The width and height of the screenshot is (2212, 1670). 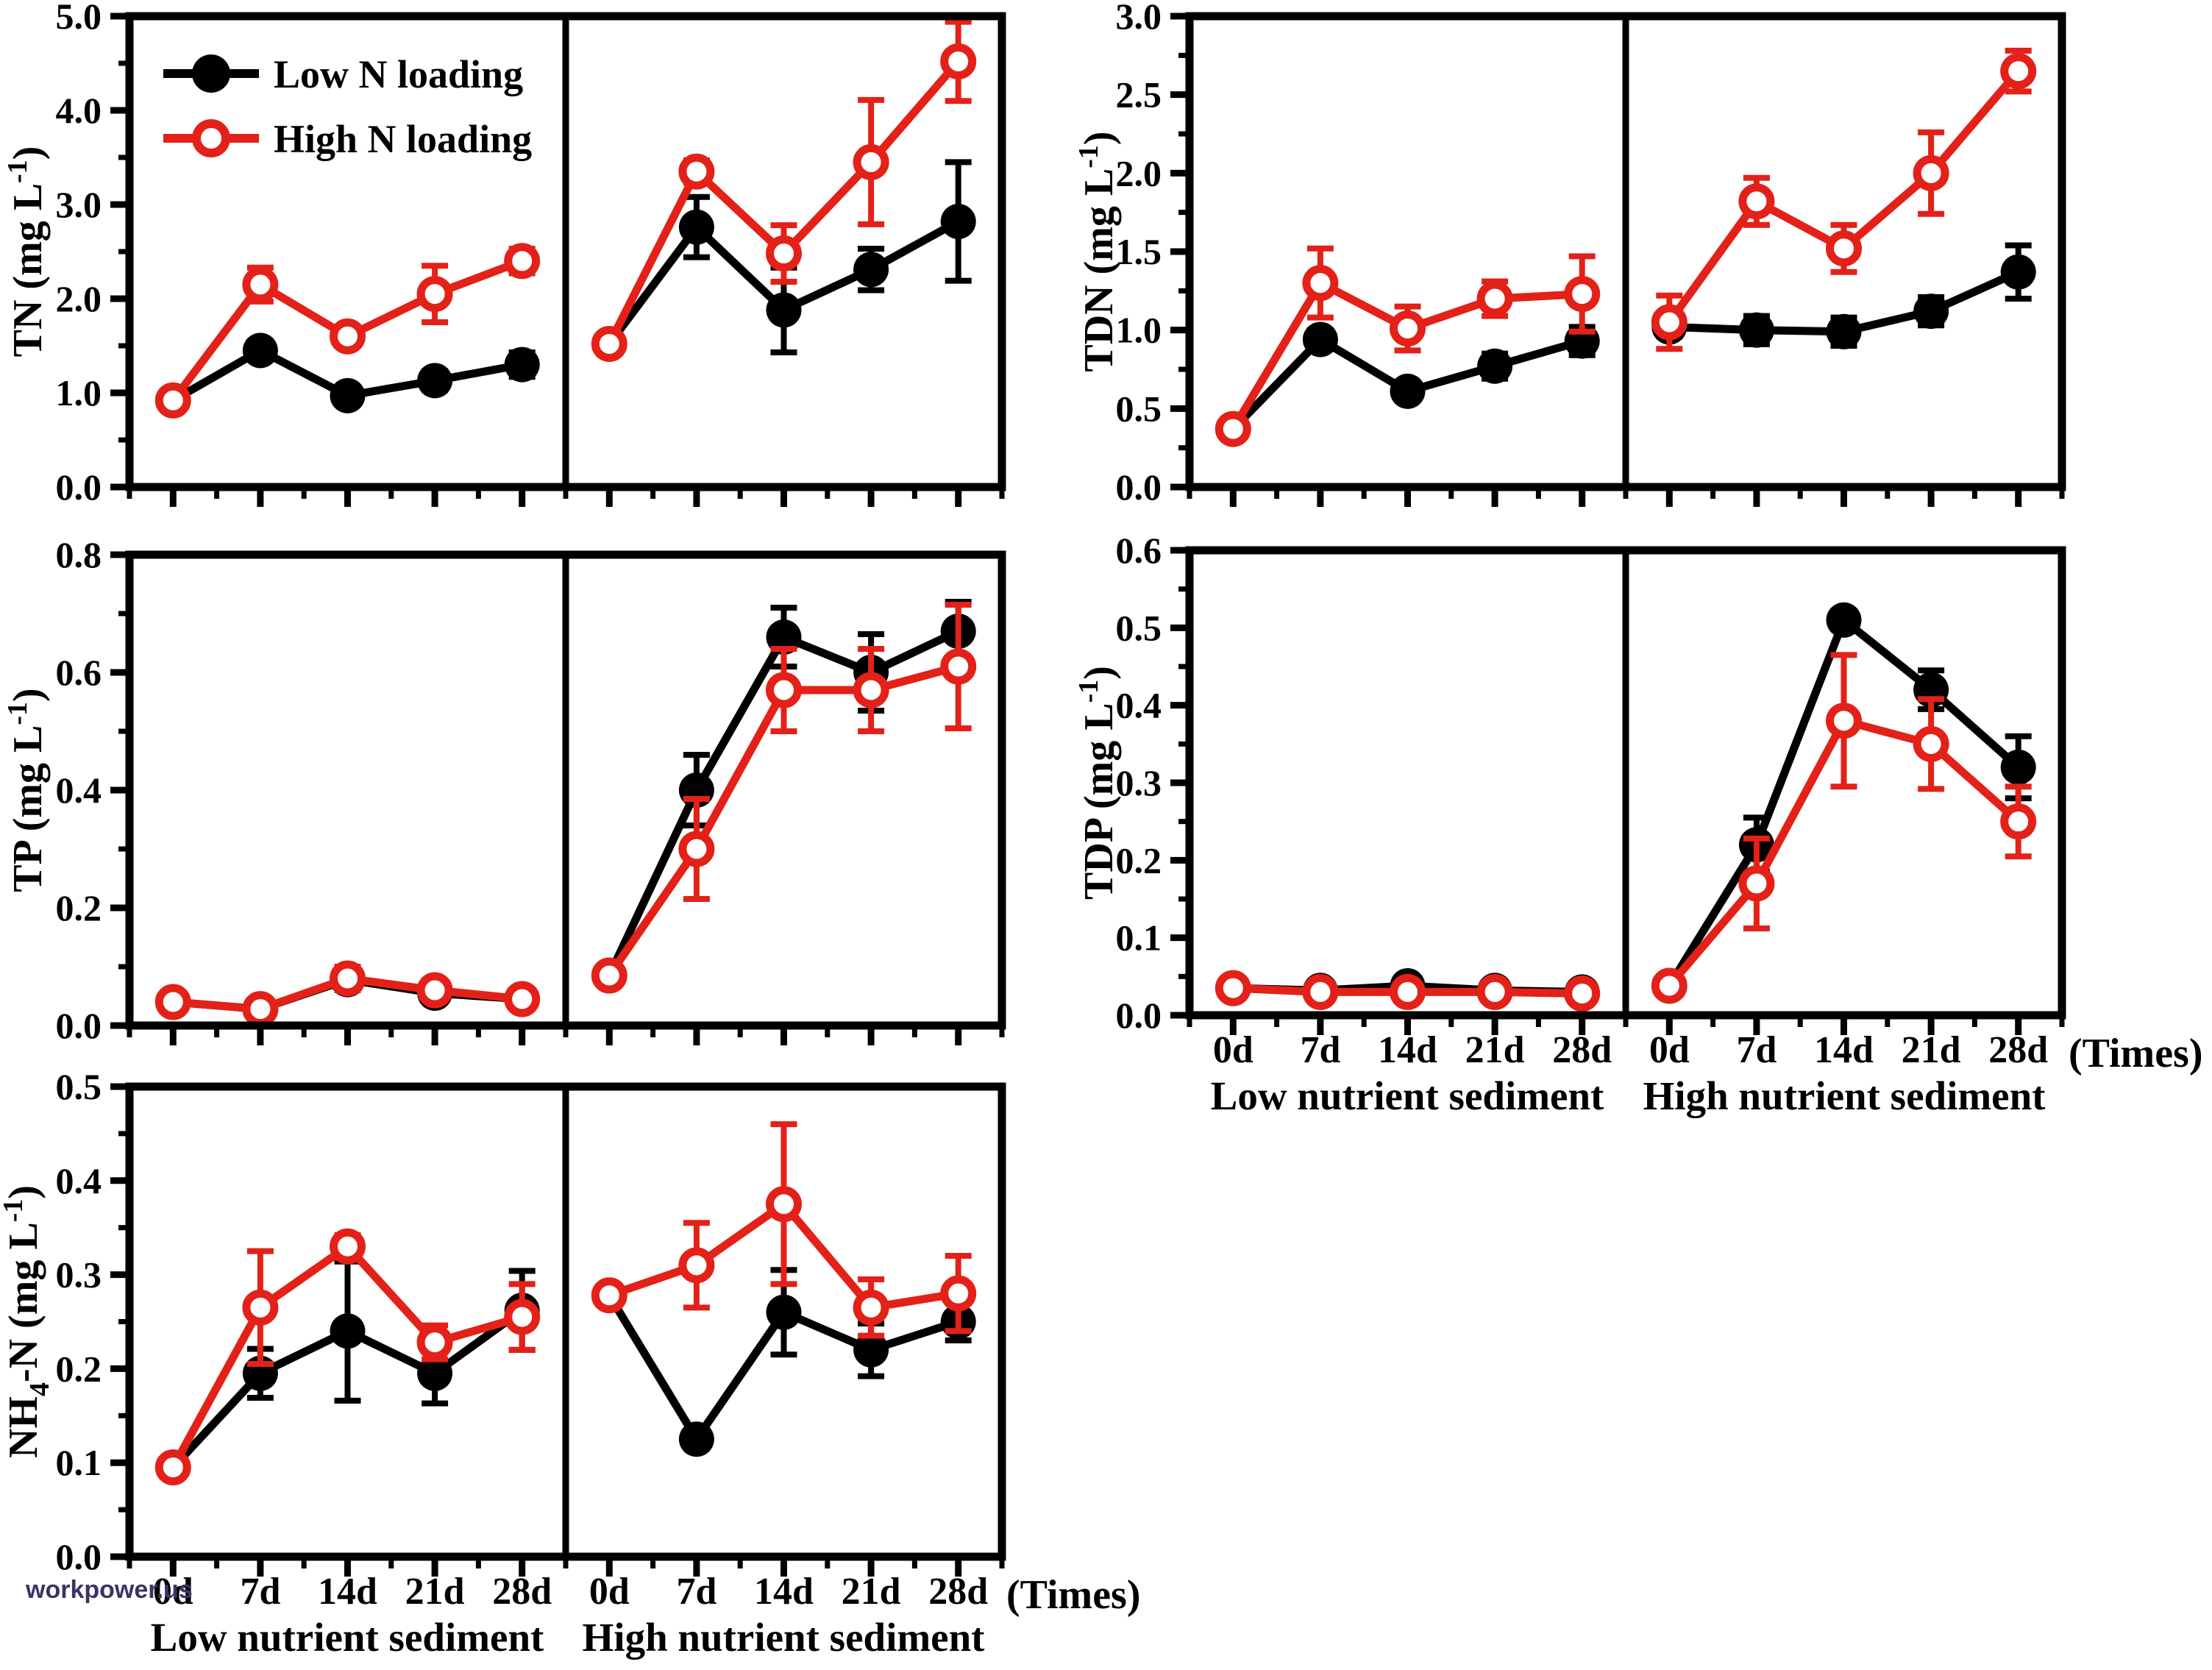 I want to click on x-tick-label: 21d, so click(x=871, y=1592).